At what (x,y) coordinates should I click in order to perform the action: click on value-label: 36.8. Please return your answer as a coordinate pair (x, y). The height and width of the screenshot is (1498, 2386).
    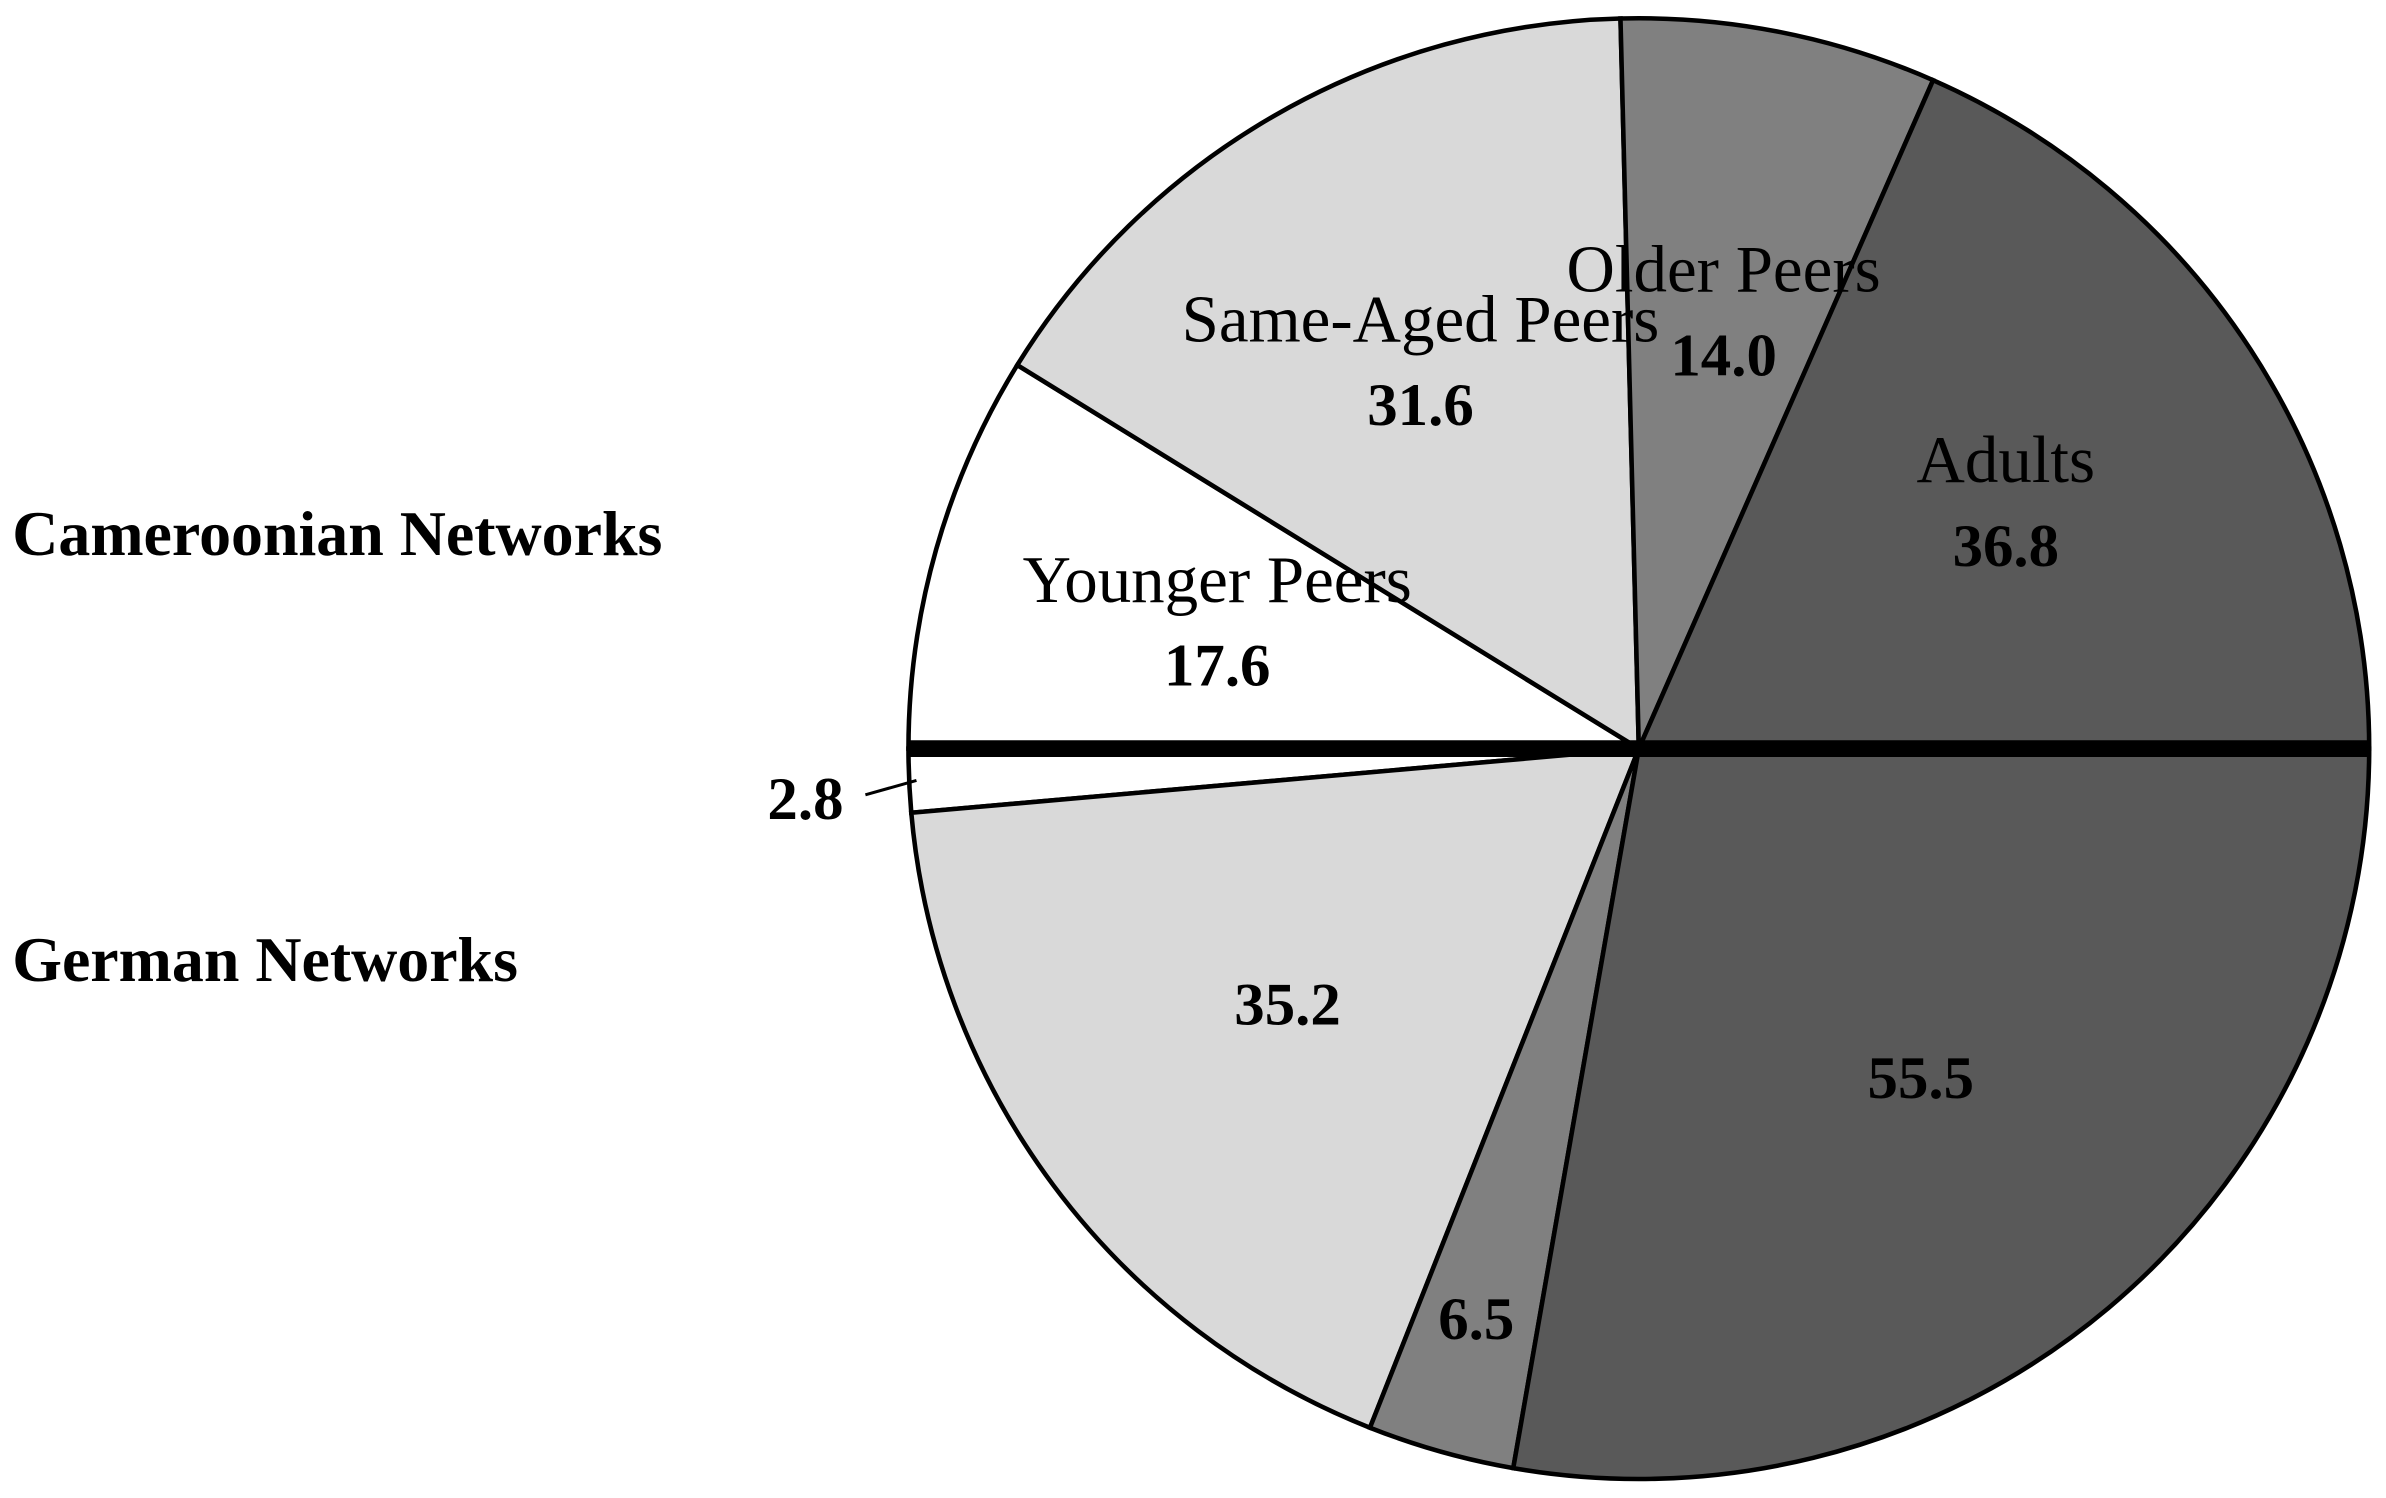
    Looking at the image, I should click on (2006, 546).